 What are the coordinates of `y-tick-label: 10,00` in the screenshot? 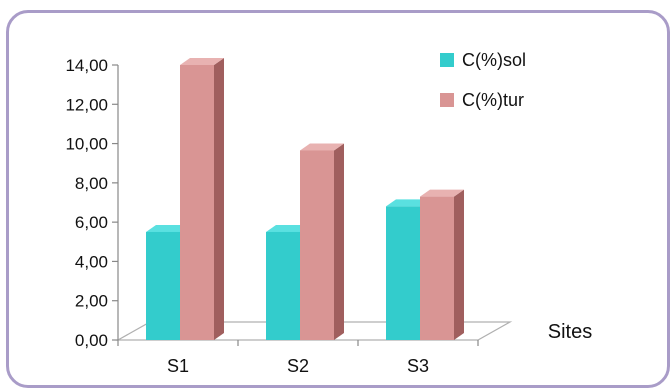 It's located at (86, 144).